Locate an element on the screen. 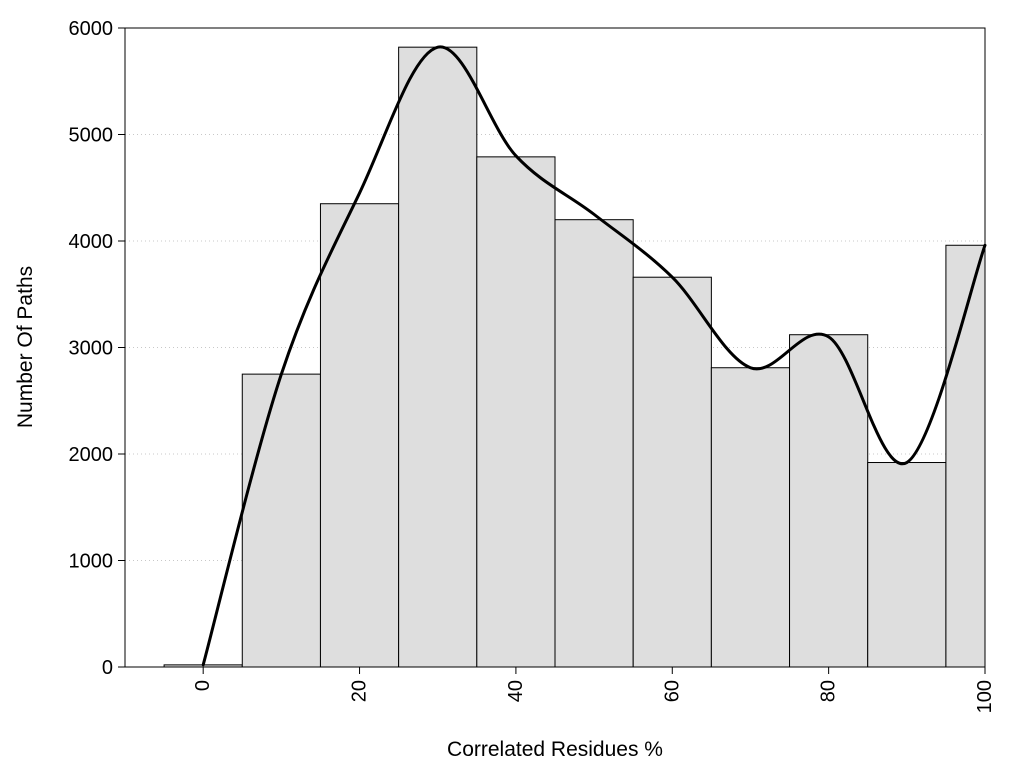 This screenshot has width=1024, height=768. x-tick-label: 80 is located at coordinates (829, 691).